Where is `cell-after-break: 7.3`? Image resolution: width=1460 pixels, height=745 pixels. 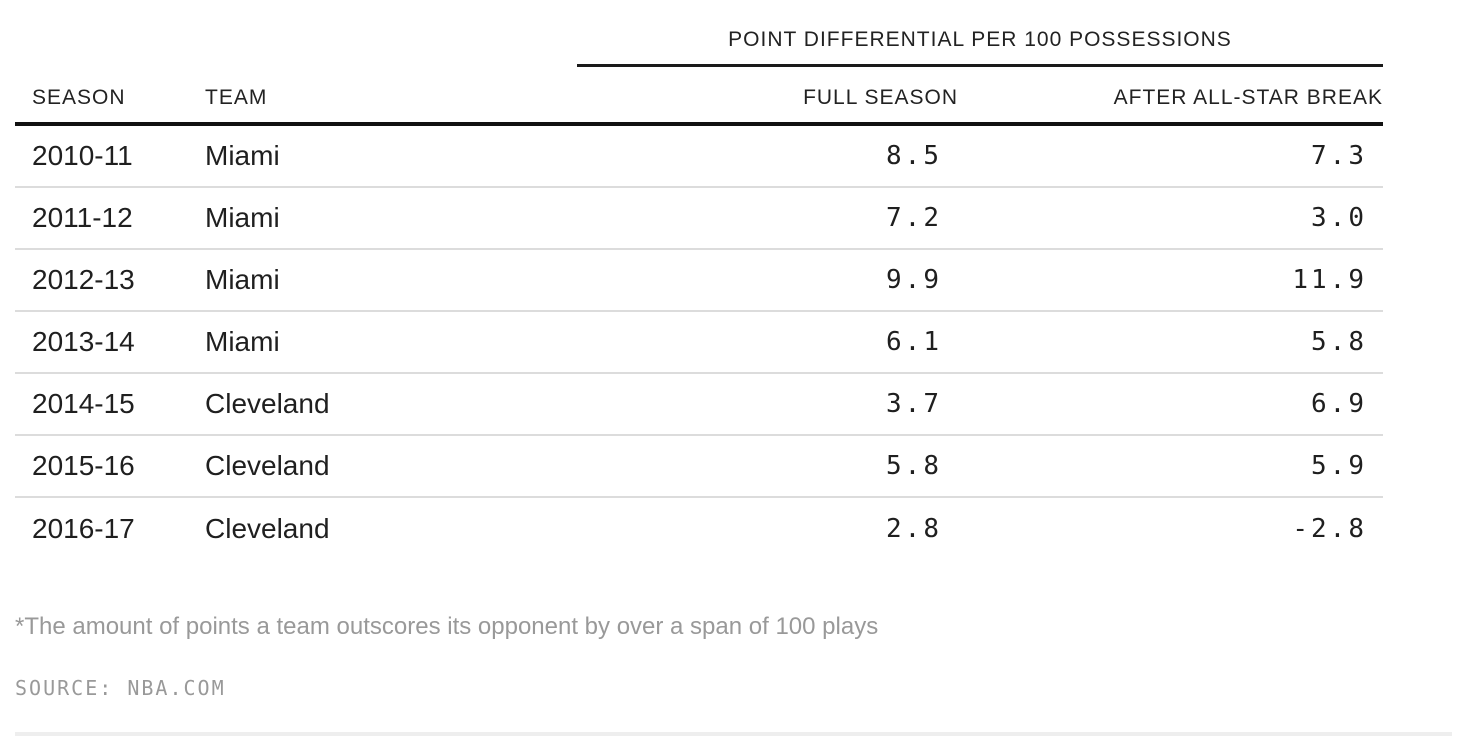
cell-after-break: 7.3 is located at coordinates (1339, 156).